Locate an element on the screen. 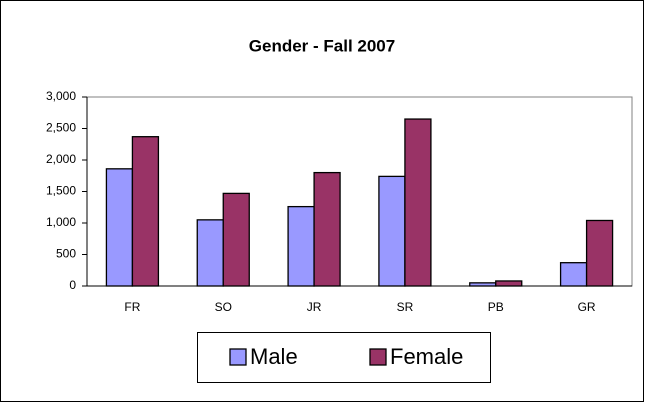 The height and width of the screenshot is (402, 645). y-tick-label: 2,500 is located at coordinates (61, 128).